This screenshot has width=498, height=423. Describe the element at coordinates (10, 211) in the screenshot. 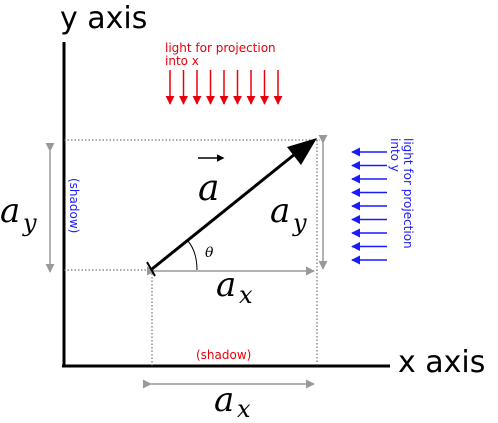

I see `ay-left-base: a` at that location.